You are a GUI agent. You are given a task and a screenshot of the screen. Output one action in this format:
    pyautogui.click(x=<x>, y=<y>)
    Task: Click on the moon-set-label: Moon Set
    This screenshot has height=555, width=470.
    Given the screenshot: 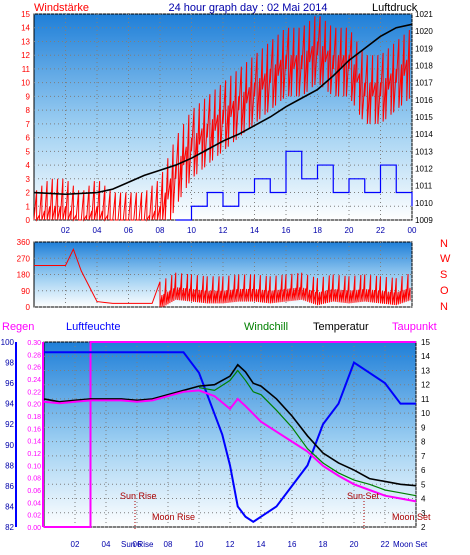 What is the action you would take?
    pyautogui.click(x=411, y=517)
    